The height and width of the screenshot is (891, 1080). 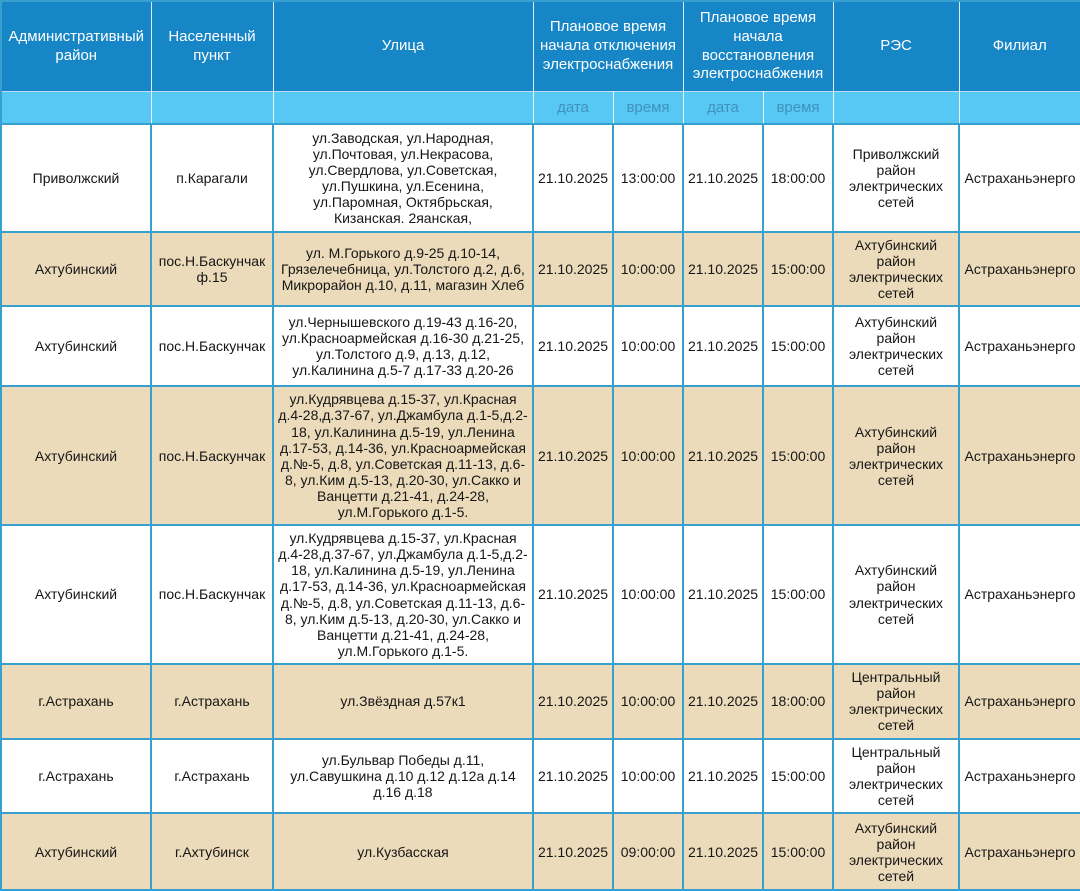 I want to click on cell-res: Приволжский район электрических сетей, so click(x=896, y=178).